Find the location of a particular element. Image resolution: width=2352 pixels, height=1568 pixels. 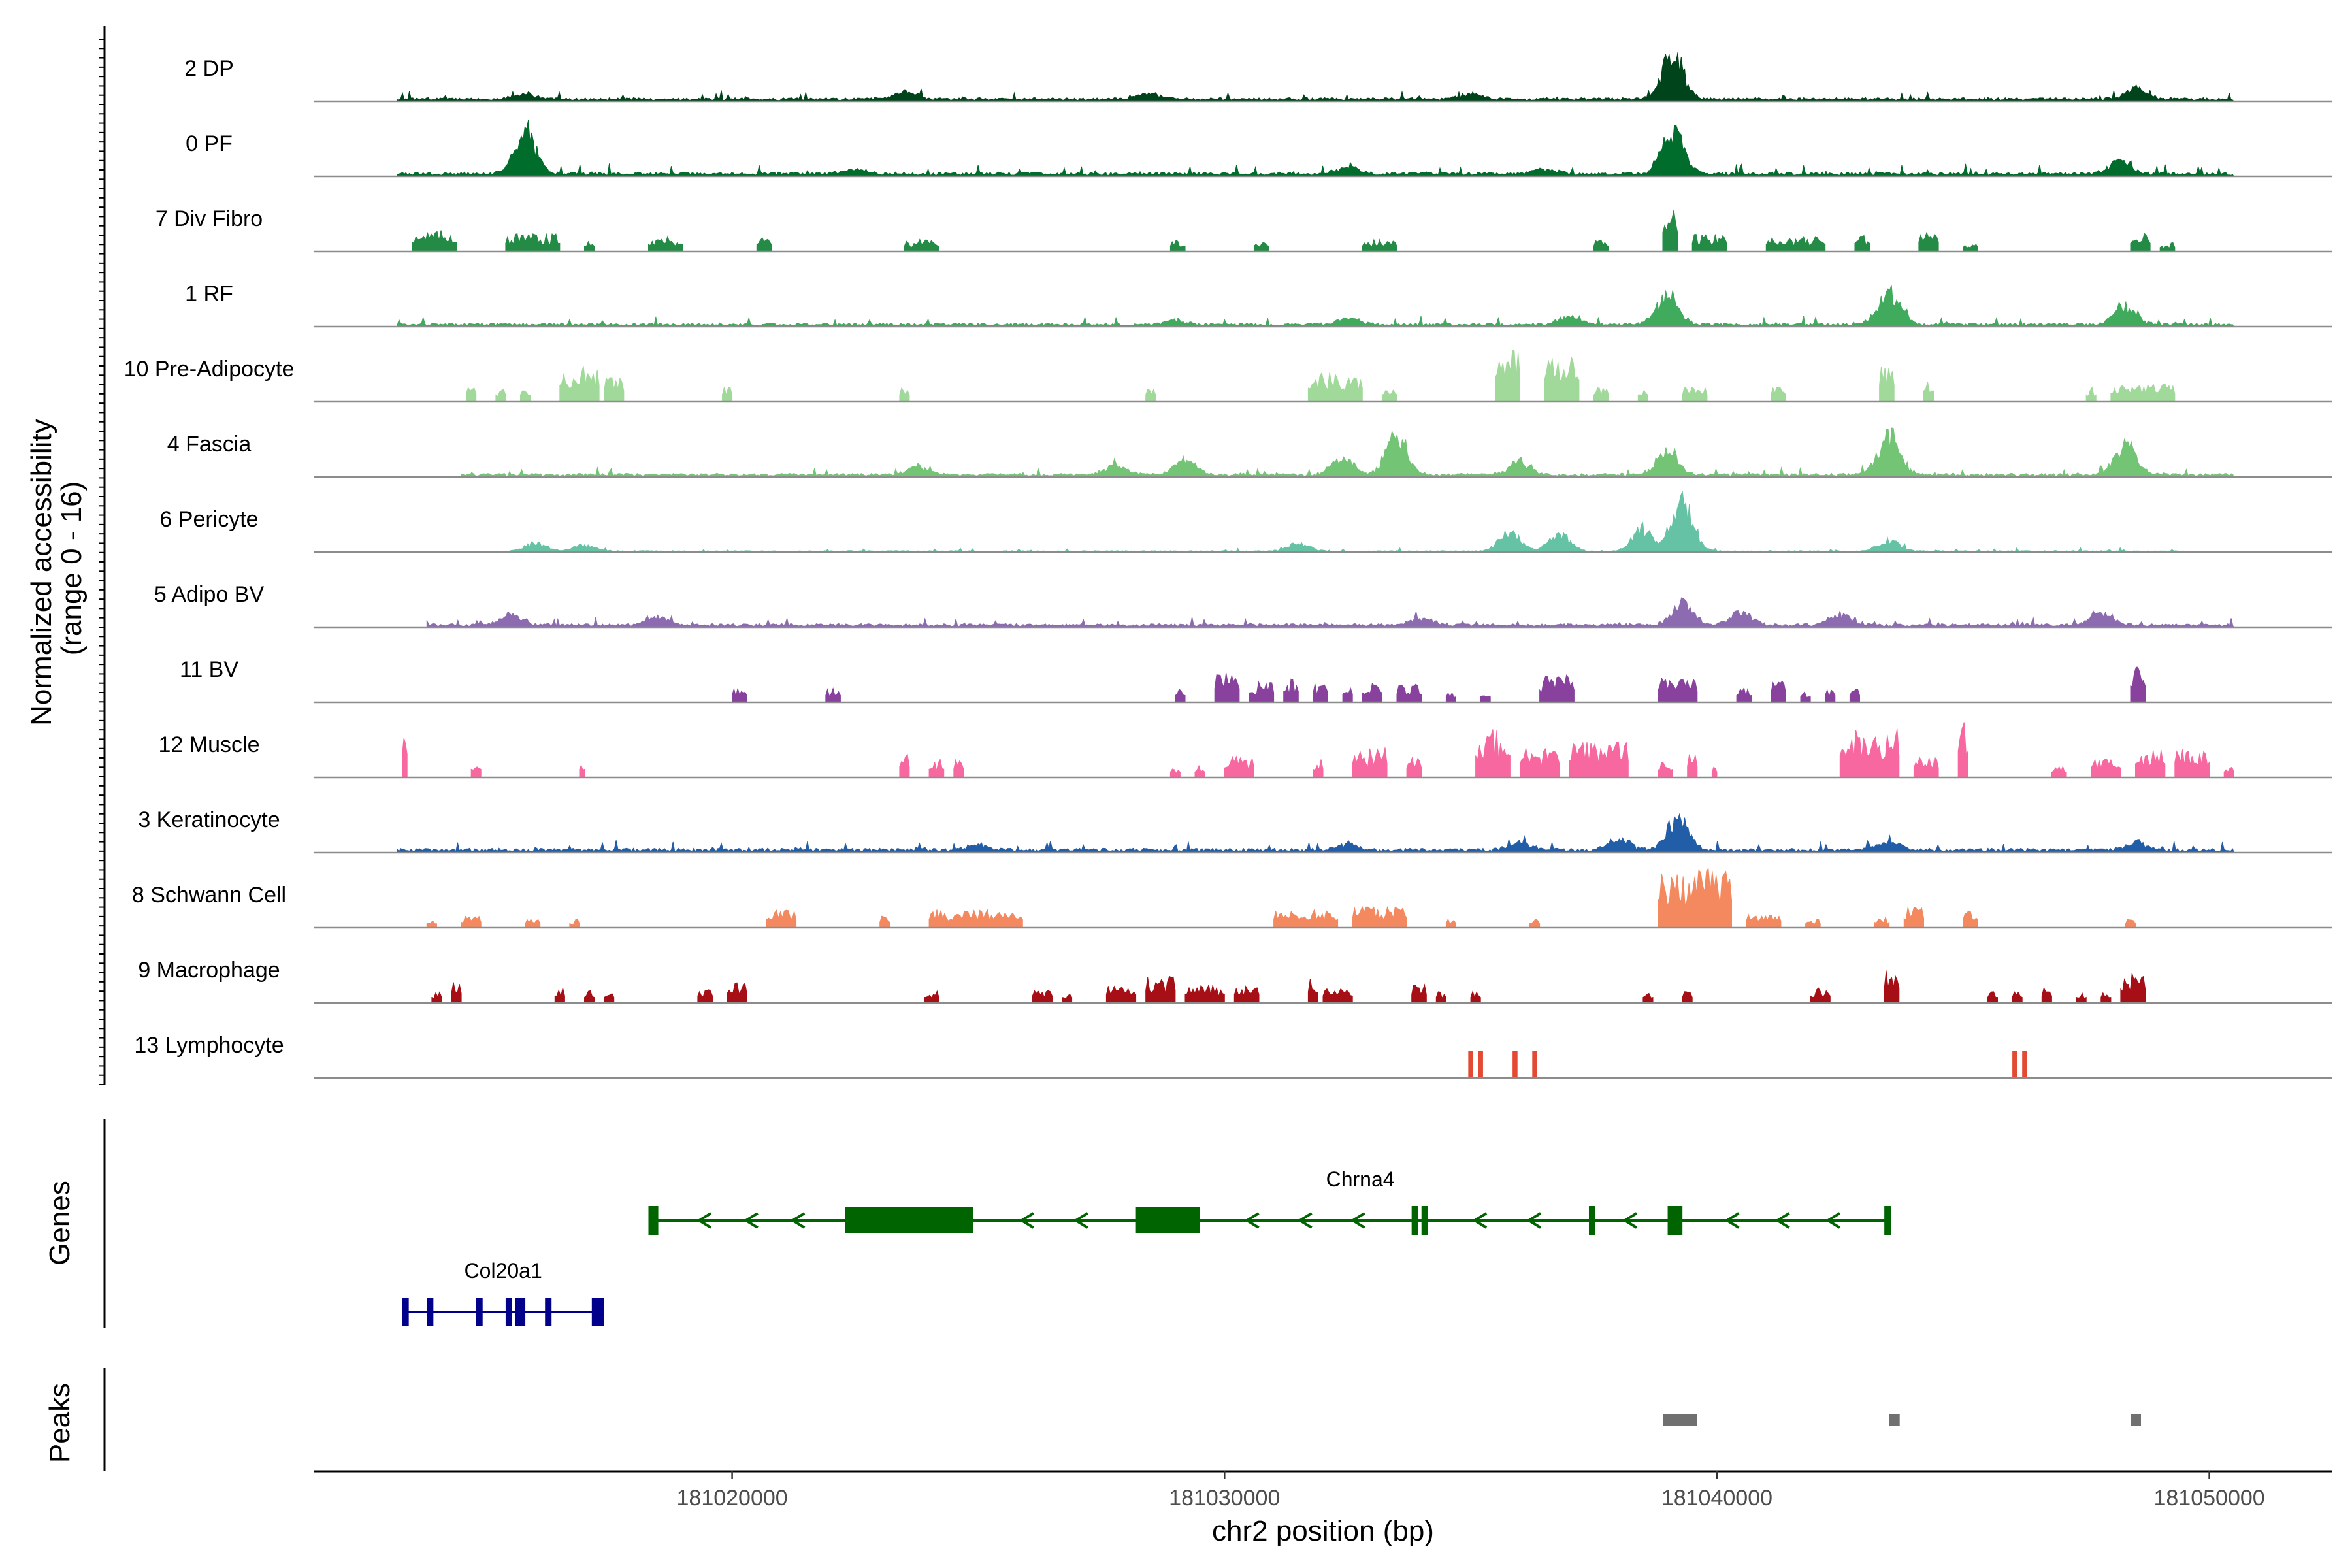

gene-name-label: Chrna4 is located at coordinates (1360, 1179).